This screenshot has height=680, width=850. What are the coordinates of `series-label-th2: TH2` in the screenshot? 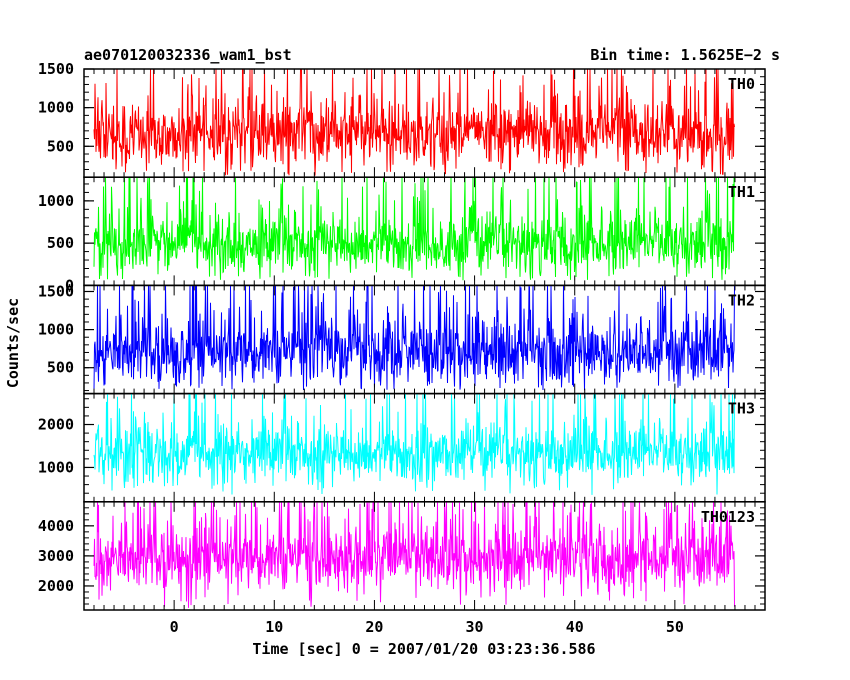 It's located at (741, 300).